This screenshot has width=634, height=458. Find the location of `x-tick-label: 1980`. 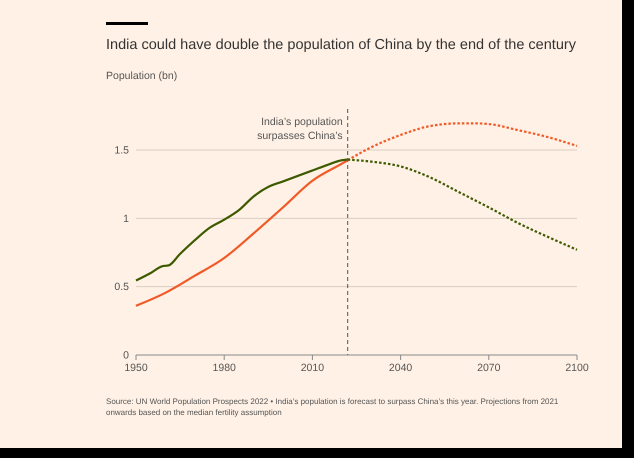

x-tick-label: 1980 is located at coordinates (224, 368).